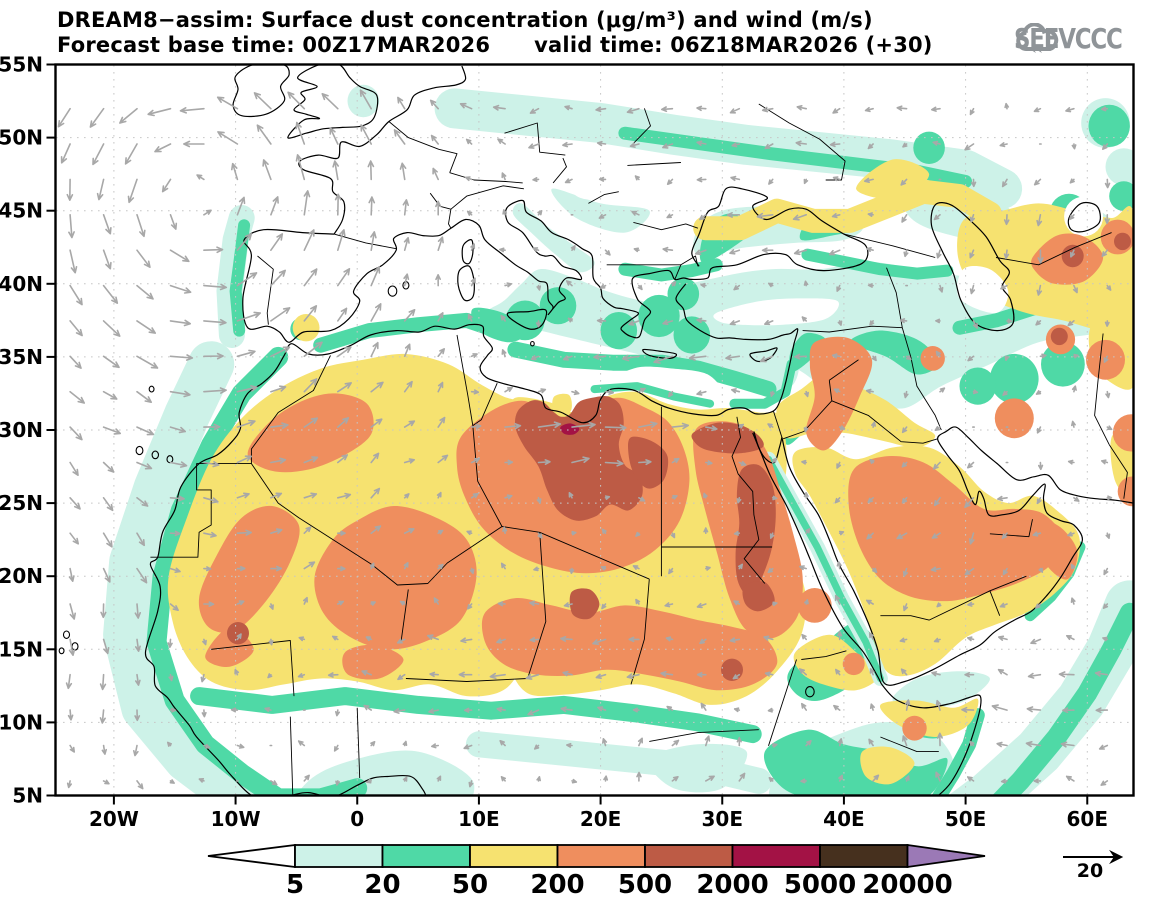 Image resolution: width=1165 pixels, height=907 pixels. What do you see at coordinates (21, 503) in the screenshot?
I see `lat-tick-label: 25N` at bounding box center [21, 503].